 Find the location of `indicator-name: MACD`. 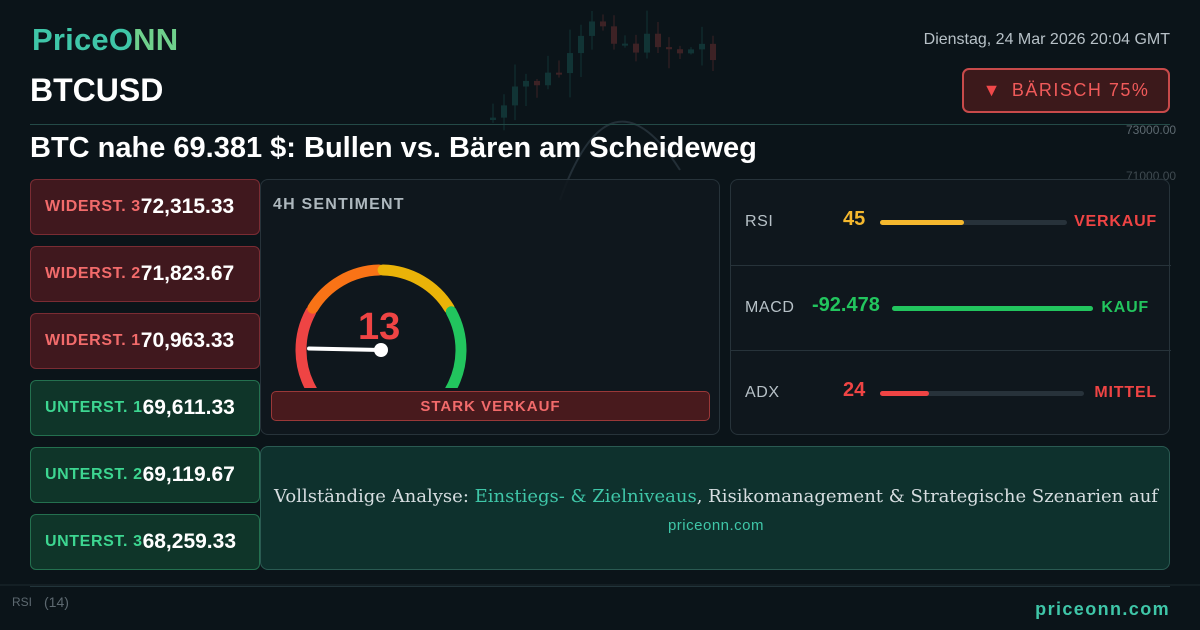

indicator-name: MACD is located at coordinates (770, 307).